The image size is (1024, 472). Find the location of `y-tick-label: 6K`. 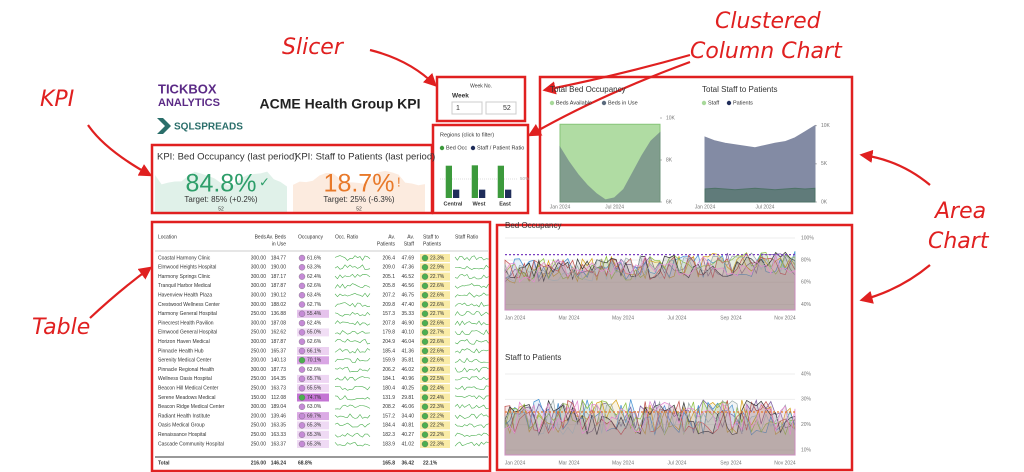

y-tick-label: 6K is located at coordinates (669, 202).